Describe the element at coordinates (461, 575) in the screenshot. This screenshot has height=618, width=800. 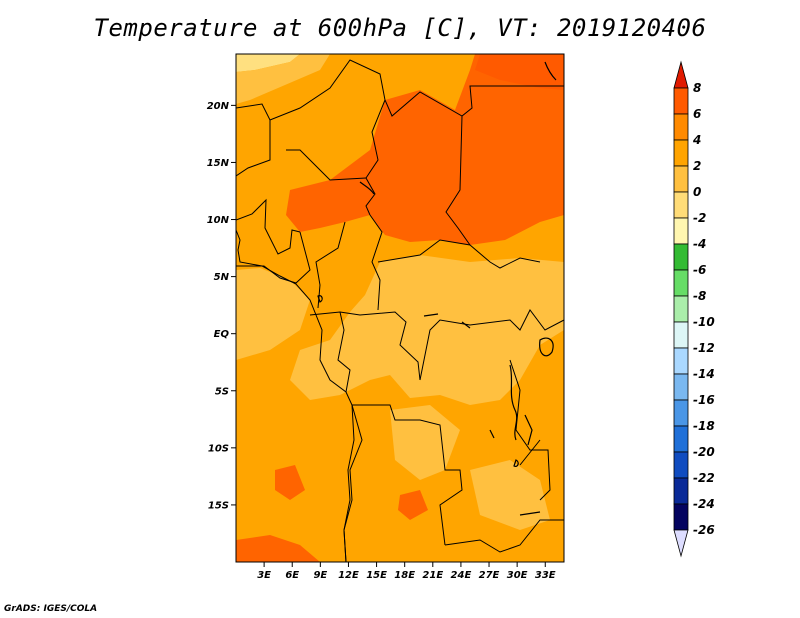
I see `lon-tick-label: 24E` at that location.